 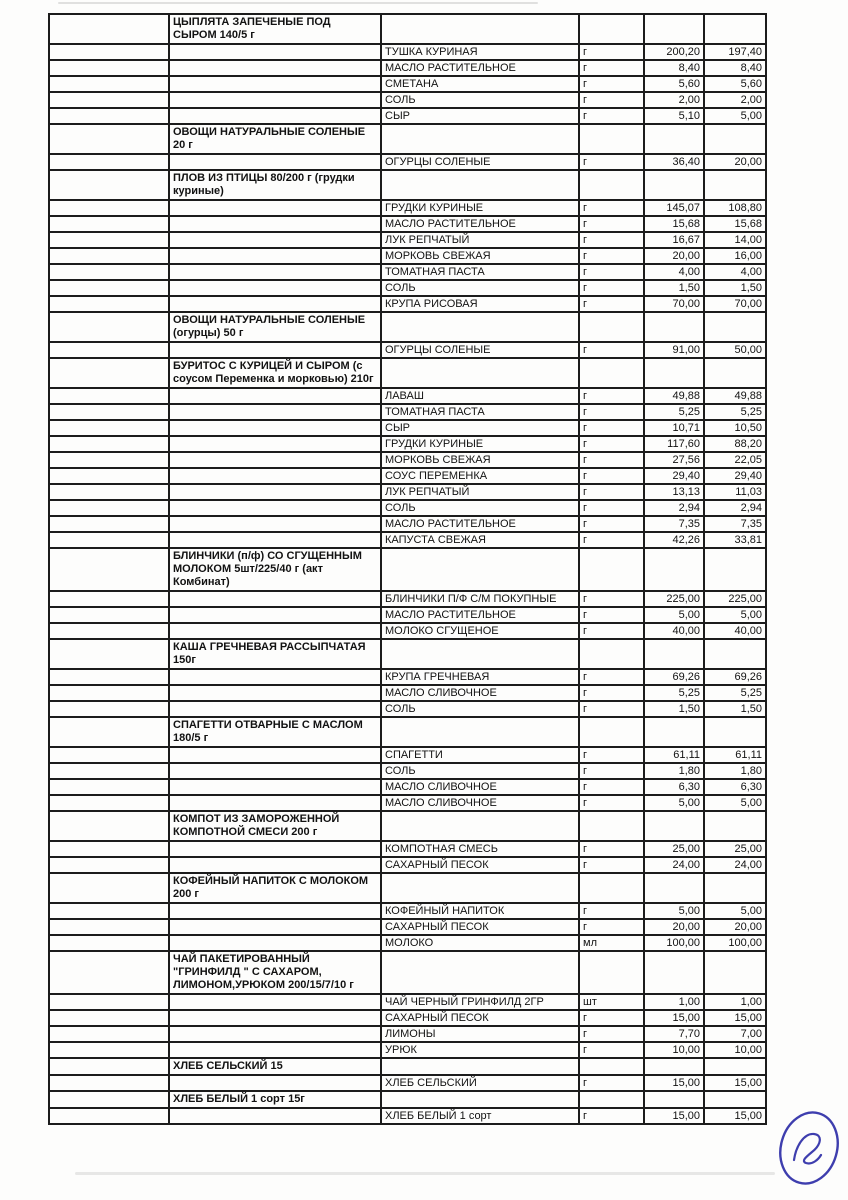 What do you see at coordinates (674, 615) in the screenshot?
I see `gross-qty-cell: 5,00` at bounding box center [674, 615].